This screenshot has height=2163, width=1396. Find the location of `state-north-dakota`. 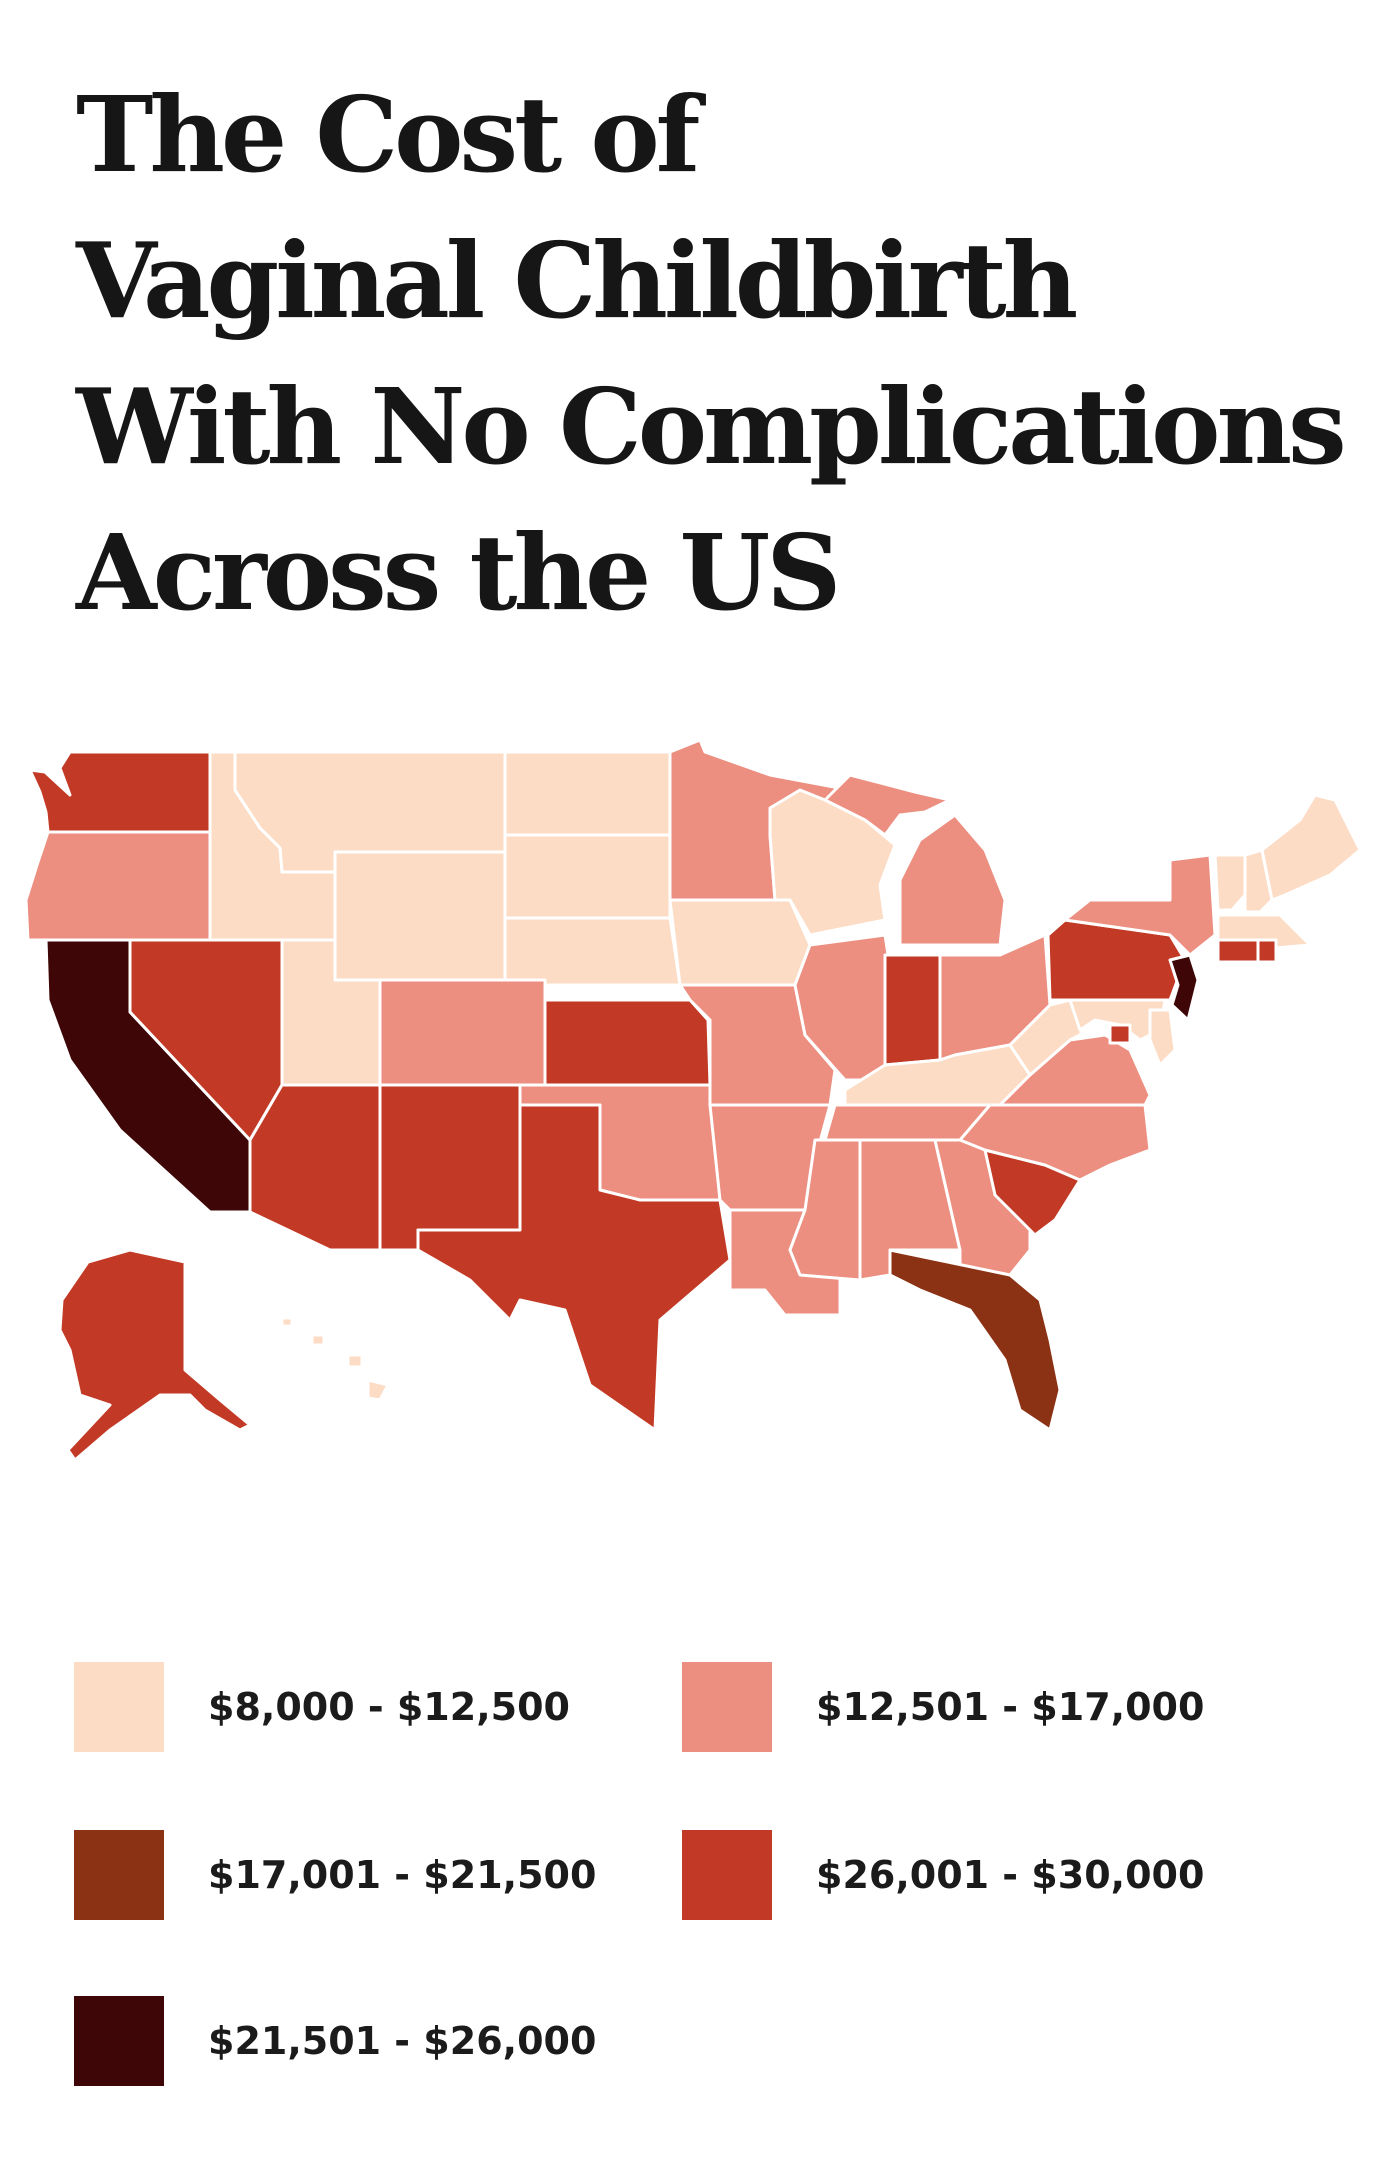

state-north-dakota is located at coordinates (587, 793).